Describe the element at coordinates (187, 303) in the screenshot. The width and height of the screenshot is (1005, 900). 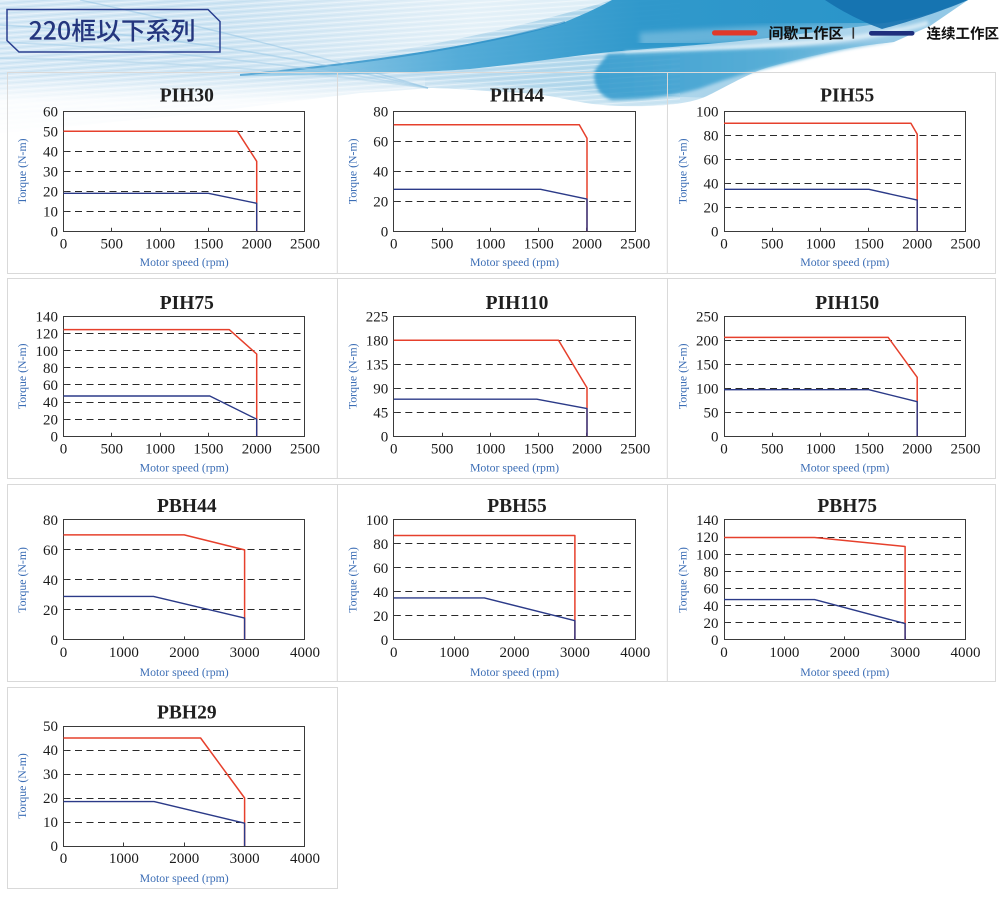
I see `svg-text: PIH75` at that location.